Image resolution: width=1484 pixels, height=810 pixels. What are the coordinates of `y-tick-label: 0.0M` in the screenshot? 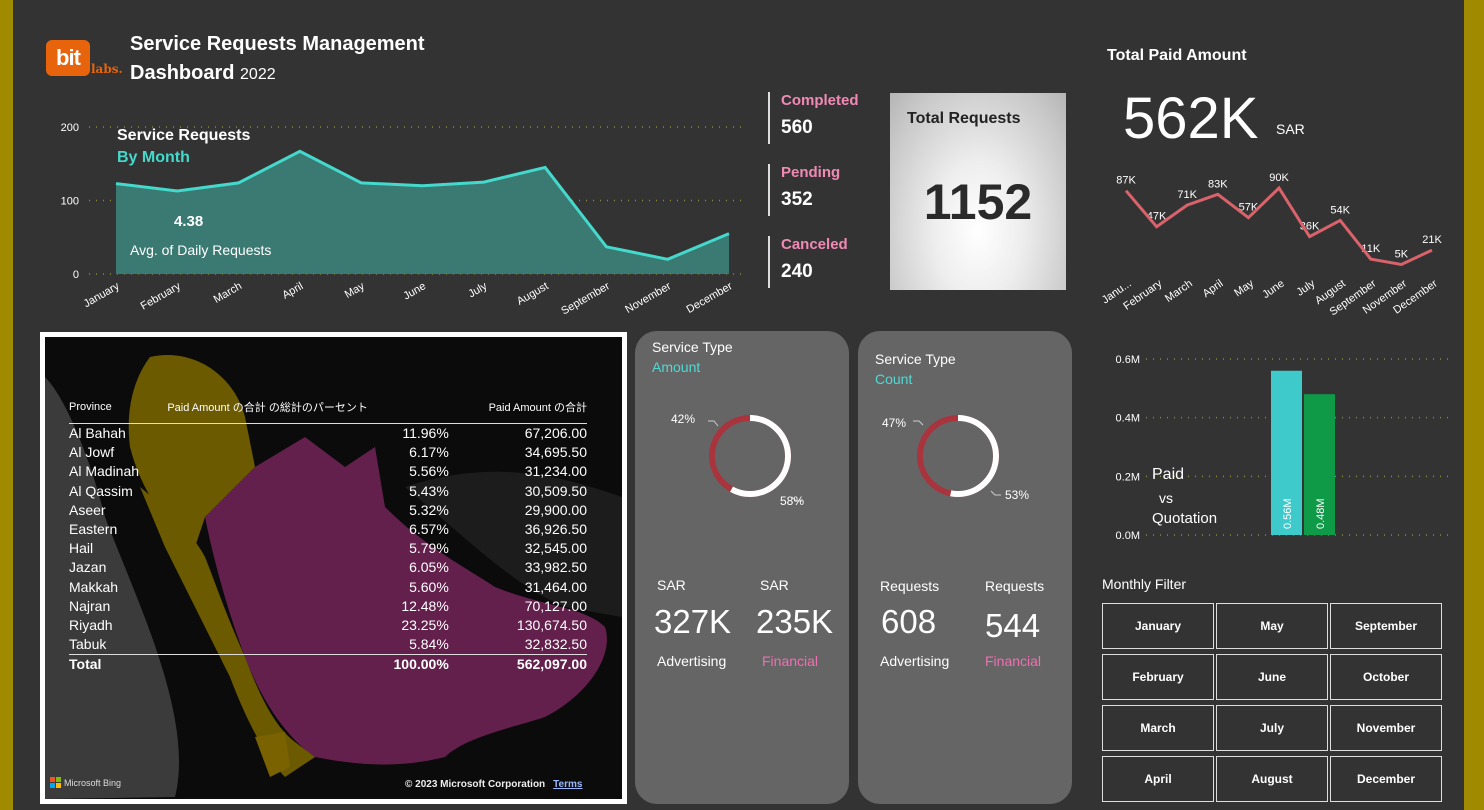 It's located at (1128, 536).